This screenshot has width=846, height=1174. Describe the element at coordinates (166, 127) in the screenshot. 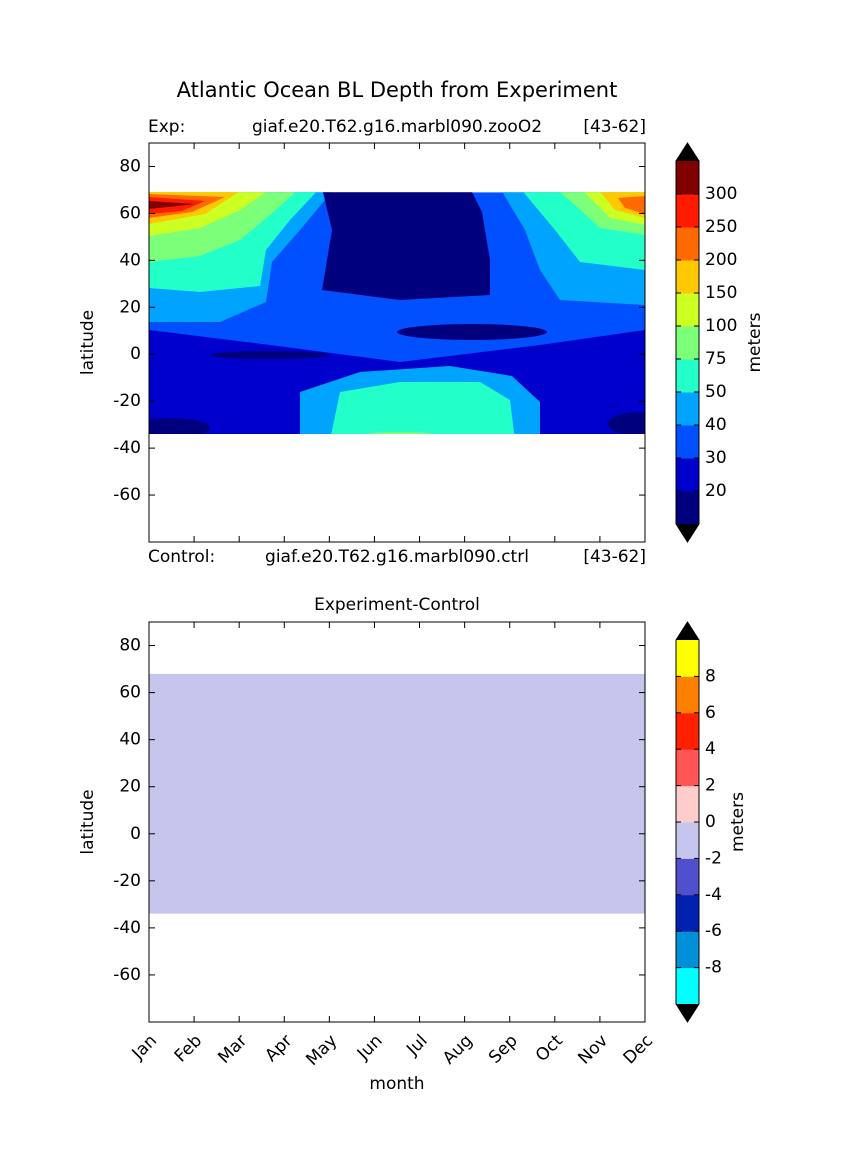

I see `subtitle-left: Exp:` at that location.